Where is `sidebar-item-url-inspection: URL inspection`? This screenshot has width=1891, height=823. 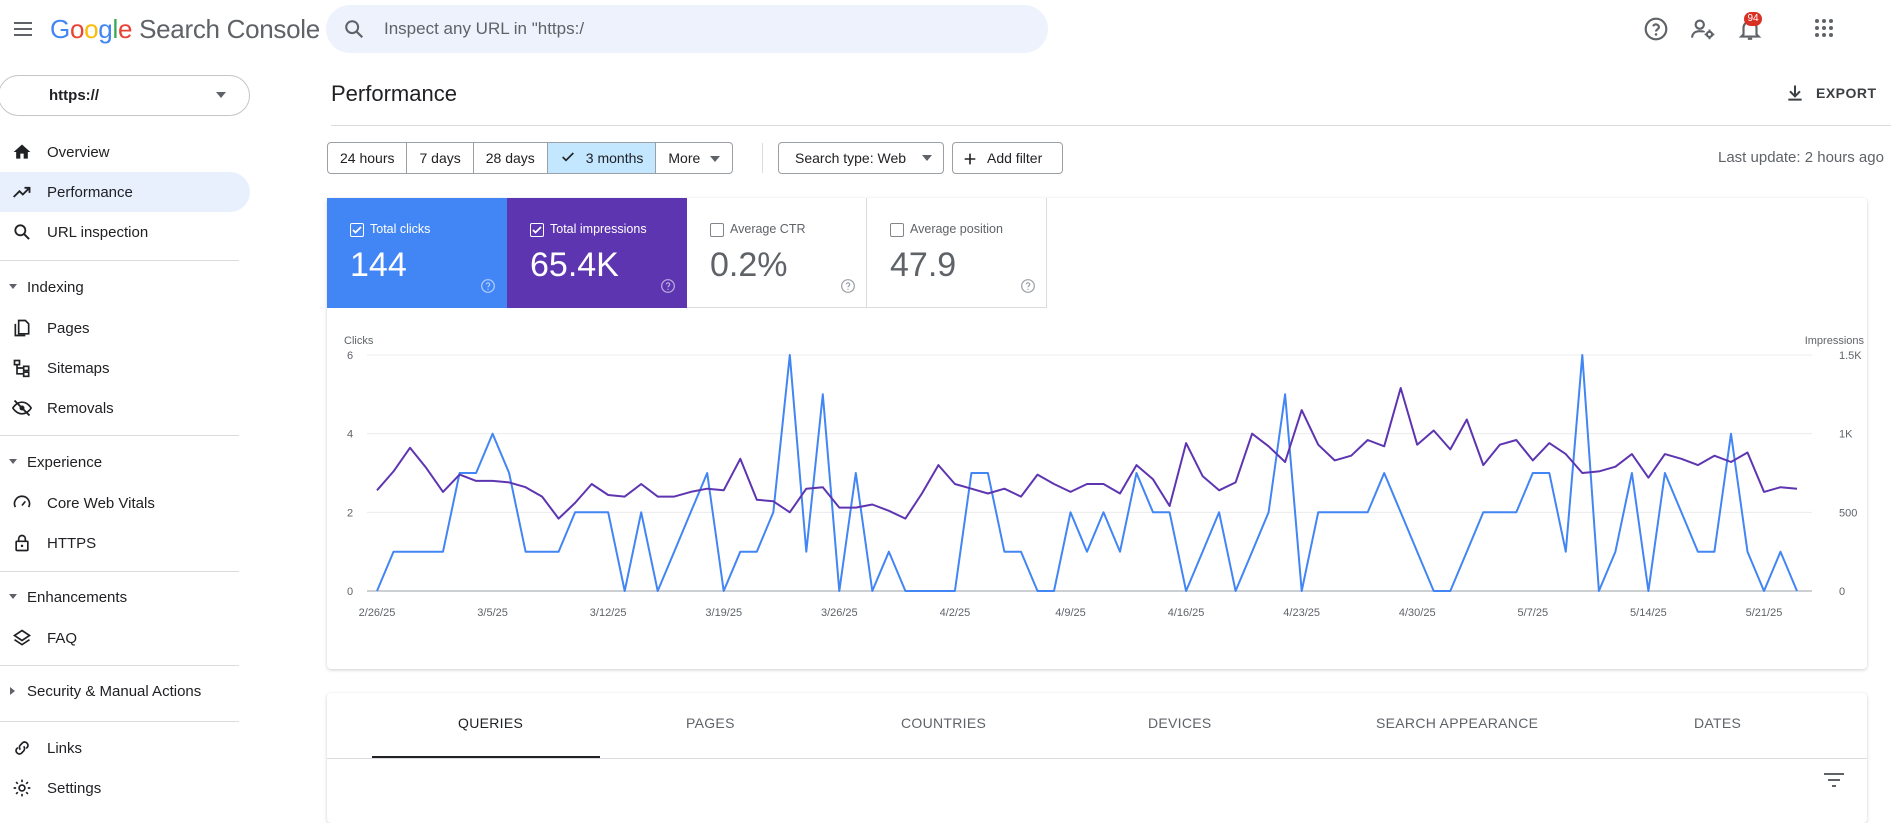
sidebar-item-url-inspection: URL inspection is located at coordinates (125, 232).